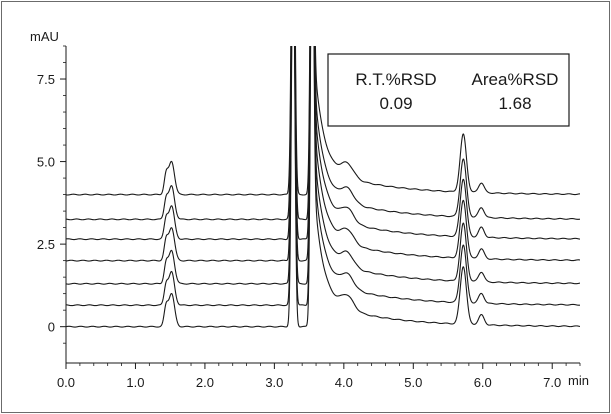  I want to click on x-tick-label: 2.0, so click(205, 382).